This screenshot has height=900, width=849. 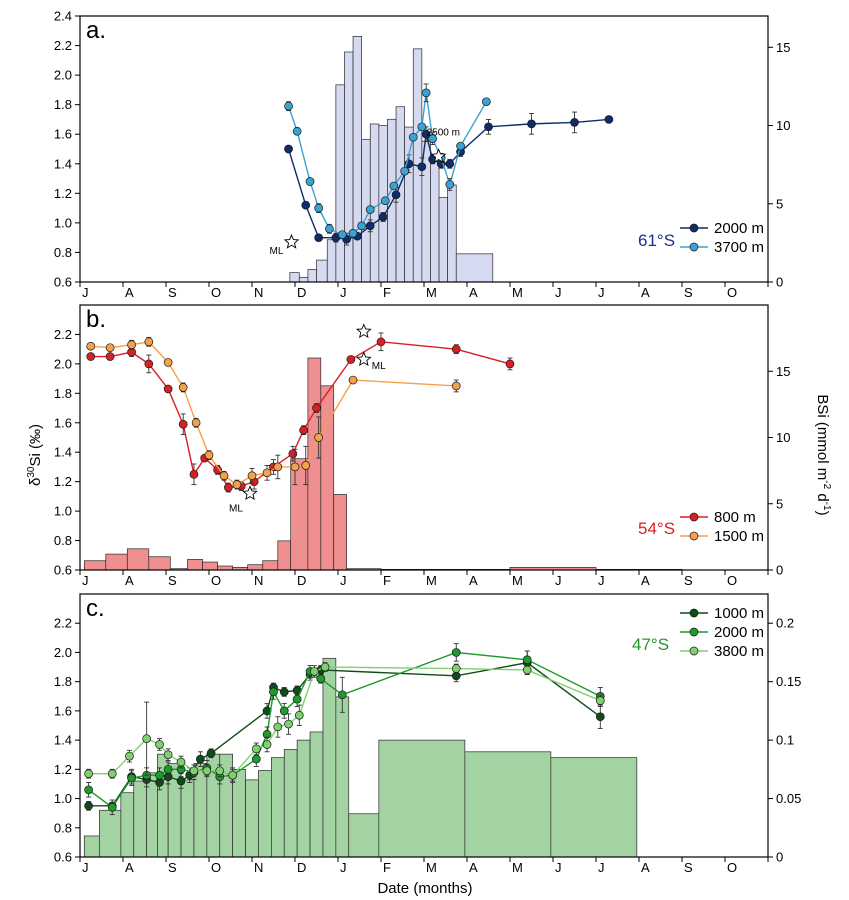 What do you see at coordinates (694, 536) in the screenshot?
I see `legend-marker` at bounding box center [694, 536].